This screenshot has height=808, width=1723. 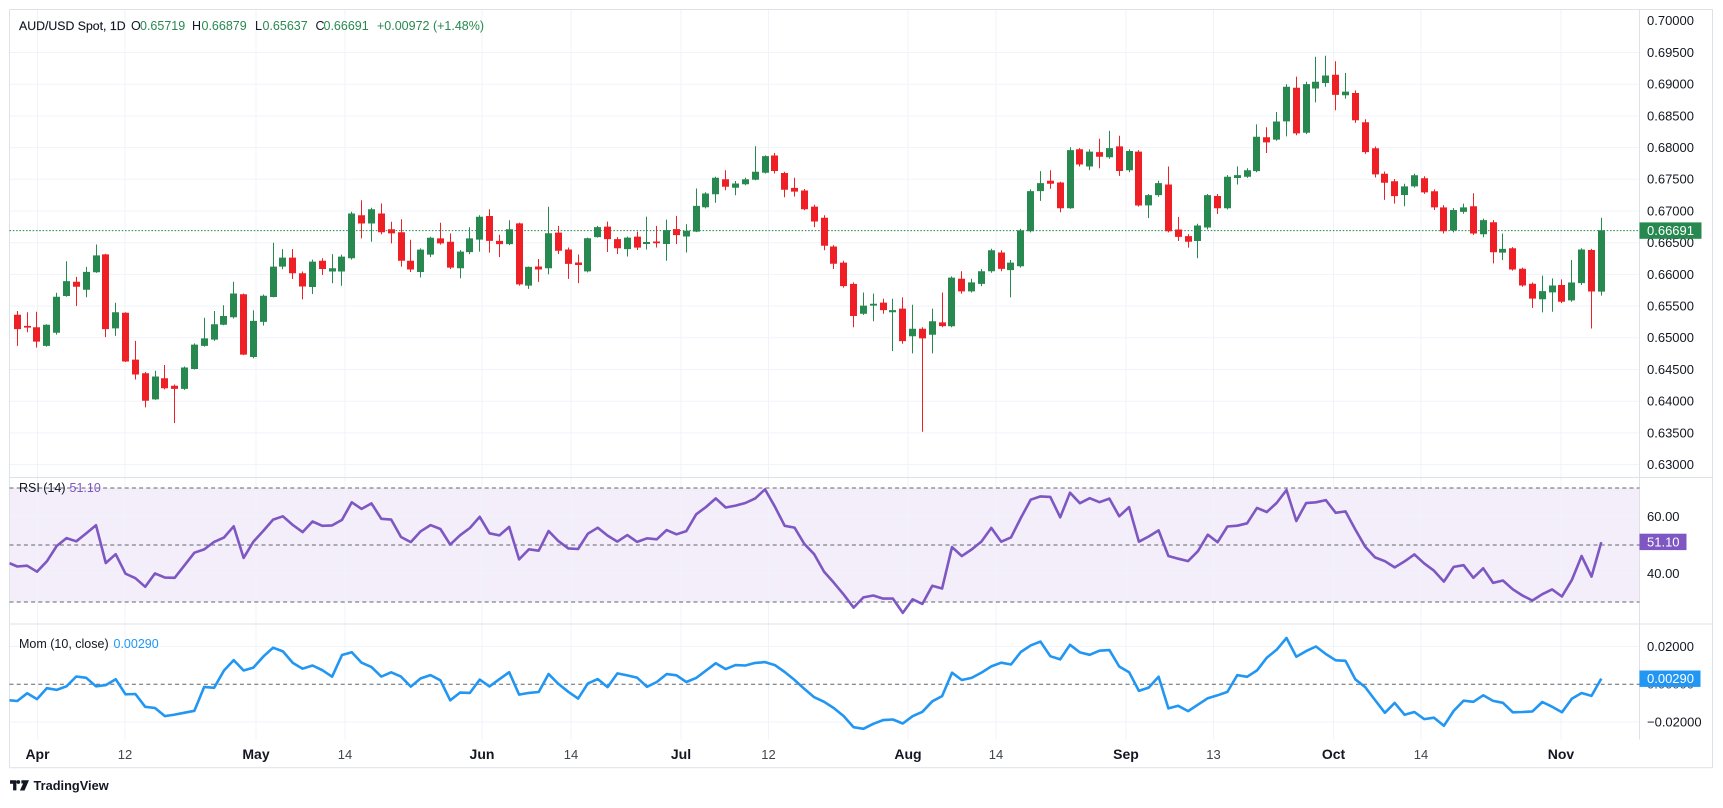 What do you see at coordinates (1670, 432) in the screenshot?
I see `svg-text: 0.63500` at bounding box center [1670, 432].